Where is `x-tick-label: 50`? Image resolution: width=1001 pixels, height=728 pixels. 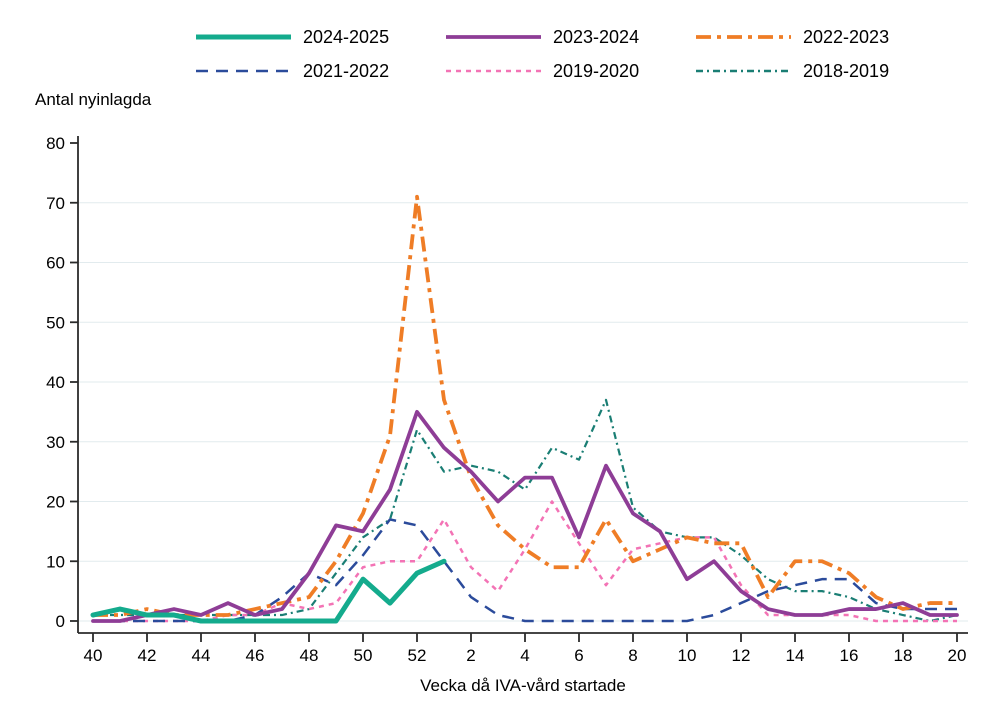 x-tick-label: 50 is located at coordinates (363, 655).